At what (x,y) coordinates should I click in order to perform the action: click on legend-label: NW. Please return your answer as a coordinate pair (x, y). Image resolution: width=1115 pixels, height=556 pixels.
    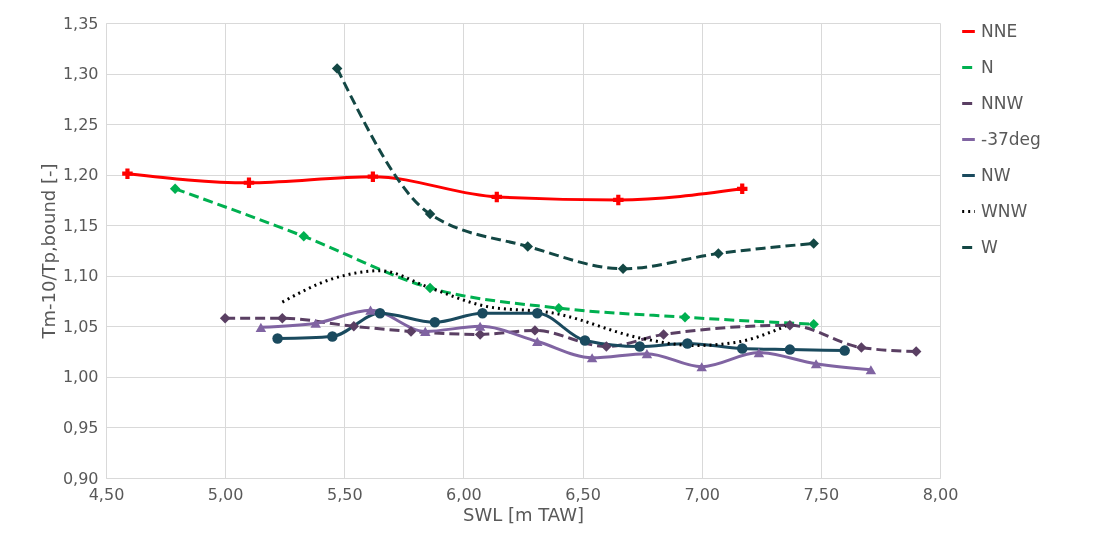
    Looking at the image, I should click on (996, 174).